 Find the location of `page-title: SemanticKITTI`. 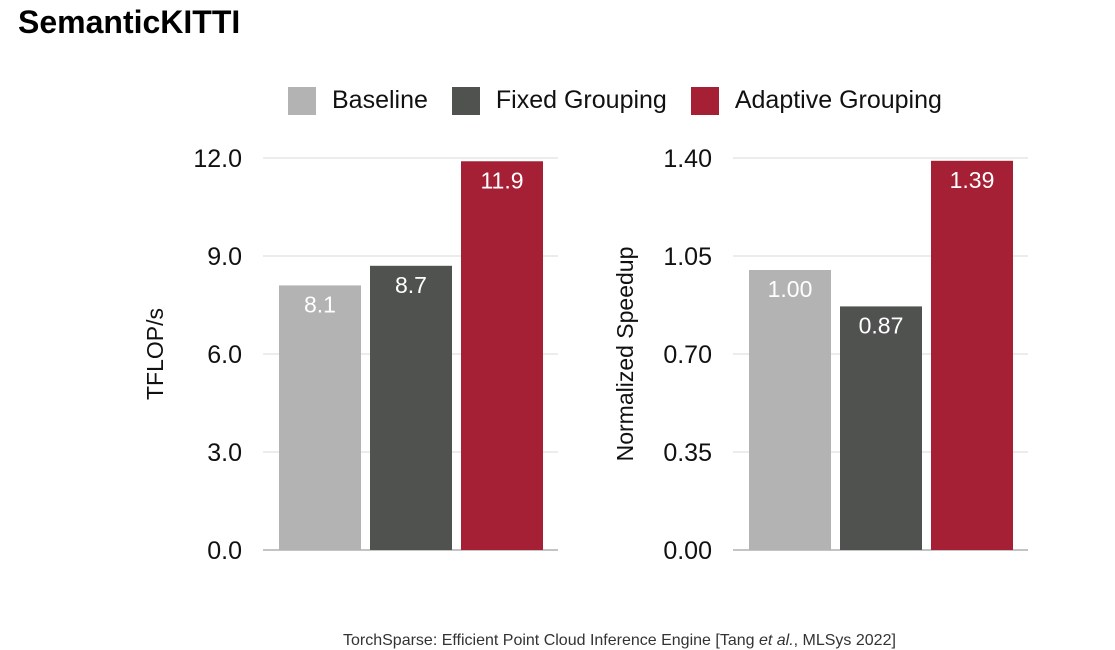

page-title: SemanticKITTI is located at coordinates (129, 22).